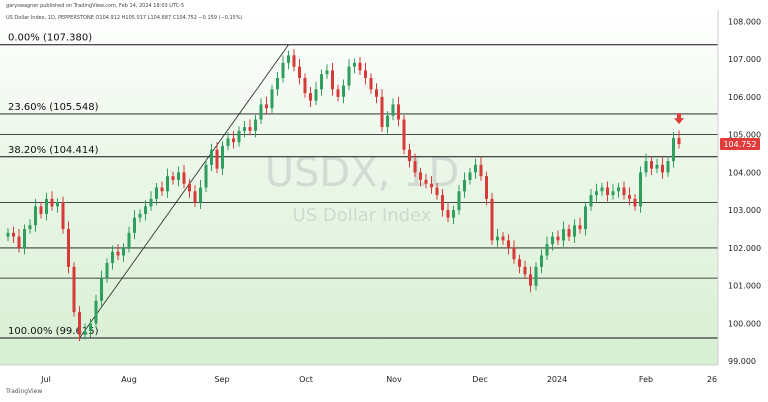 Image resolution: width=768 pixels, height=402 pixels. What do you see at coordinates (744, 59) in the screenshot?
I see `price-tick-label: 107.000` at bounding box center [744, 59].